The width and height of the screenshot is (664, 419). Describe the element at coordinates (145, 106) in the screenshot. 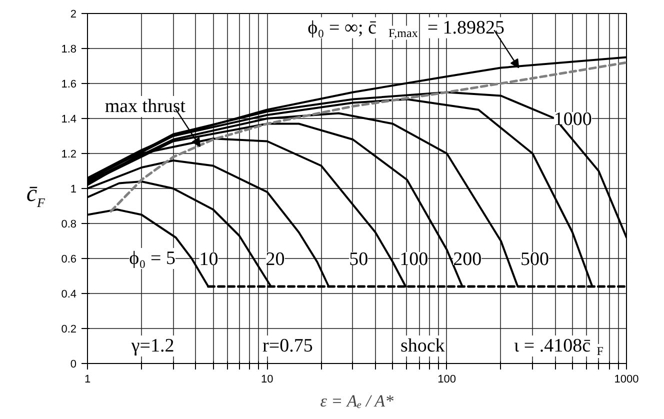

I see `annotation: max thrust` at that location.